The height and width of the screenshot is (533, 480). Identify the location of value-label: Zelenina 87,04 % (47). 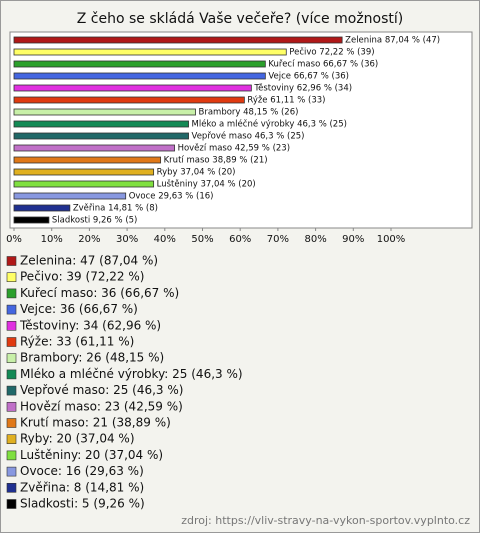
(392, 41).